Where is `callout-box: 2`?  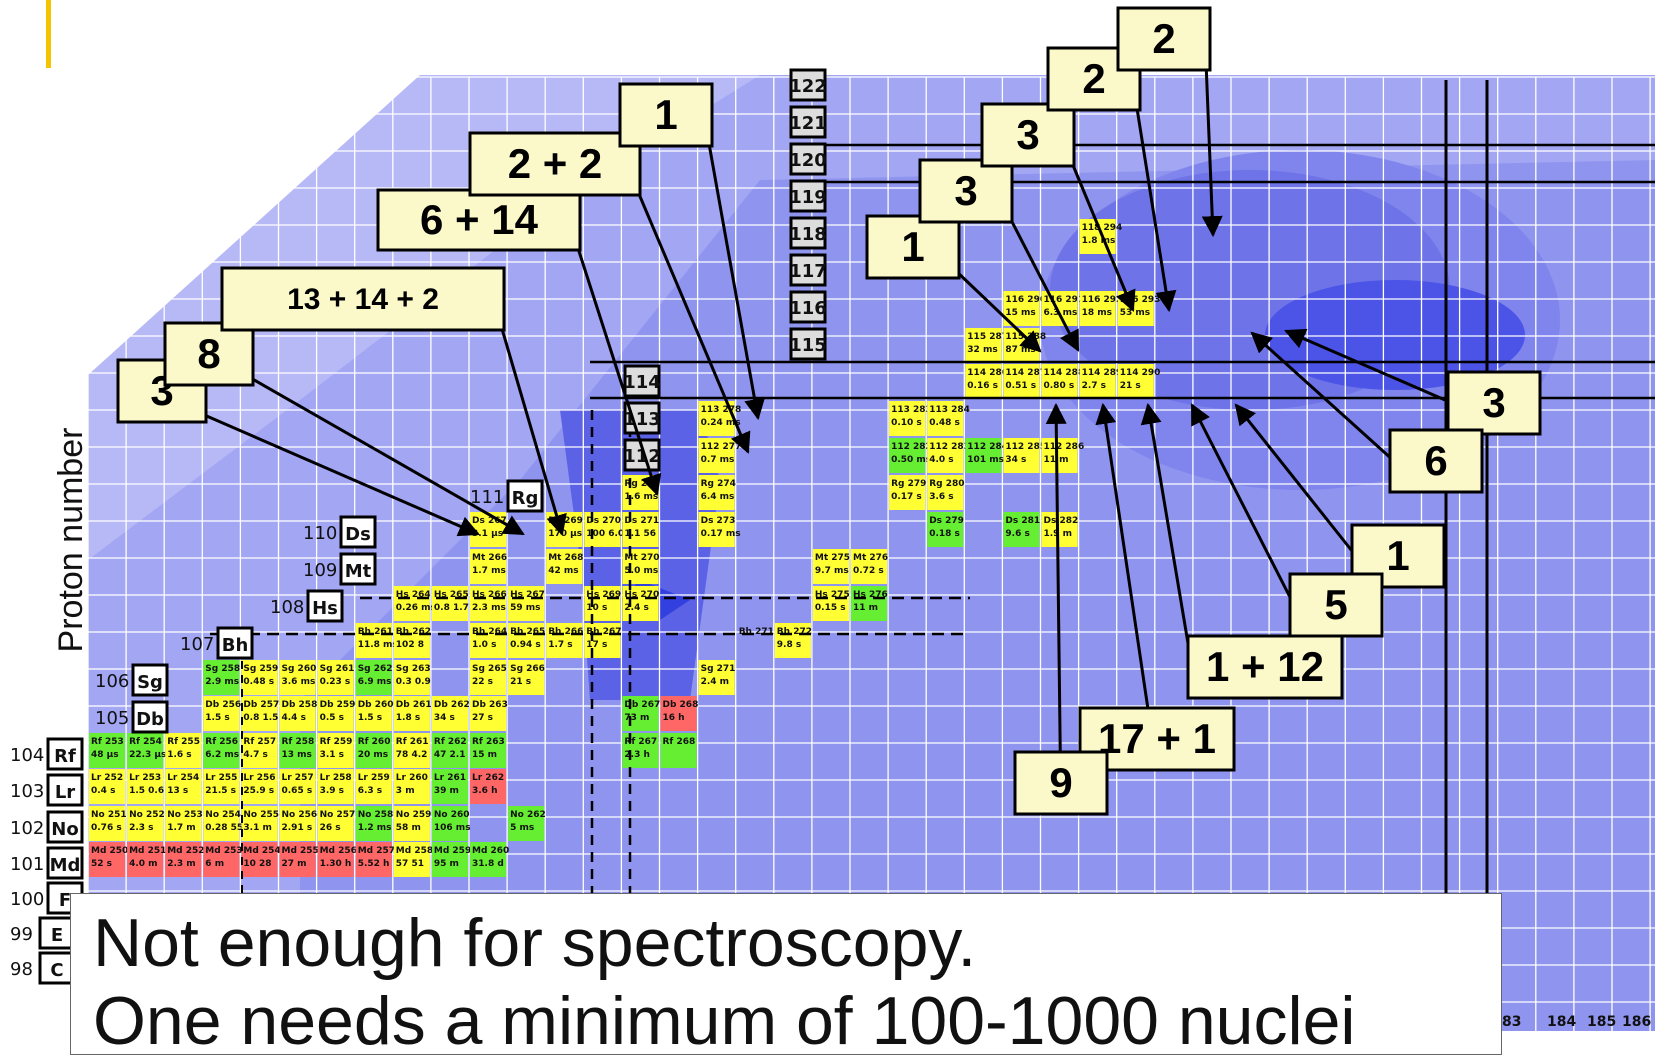
callout-box: 2 is located at coordinates (1164, 39).